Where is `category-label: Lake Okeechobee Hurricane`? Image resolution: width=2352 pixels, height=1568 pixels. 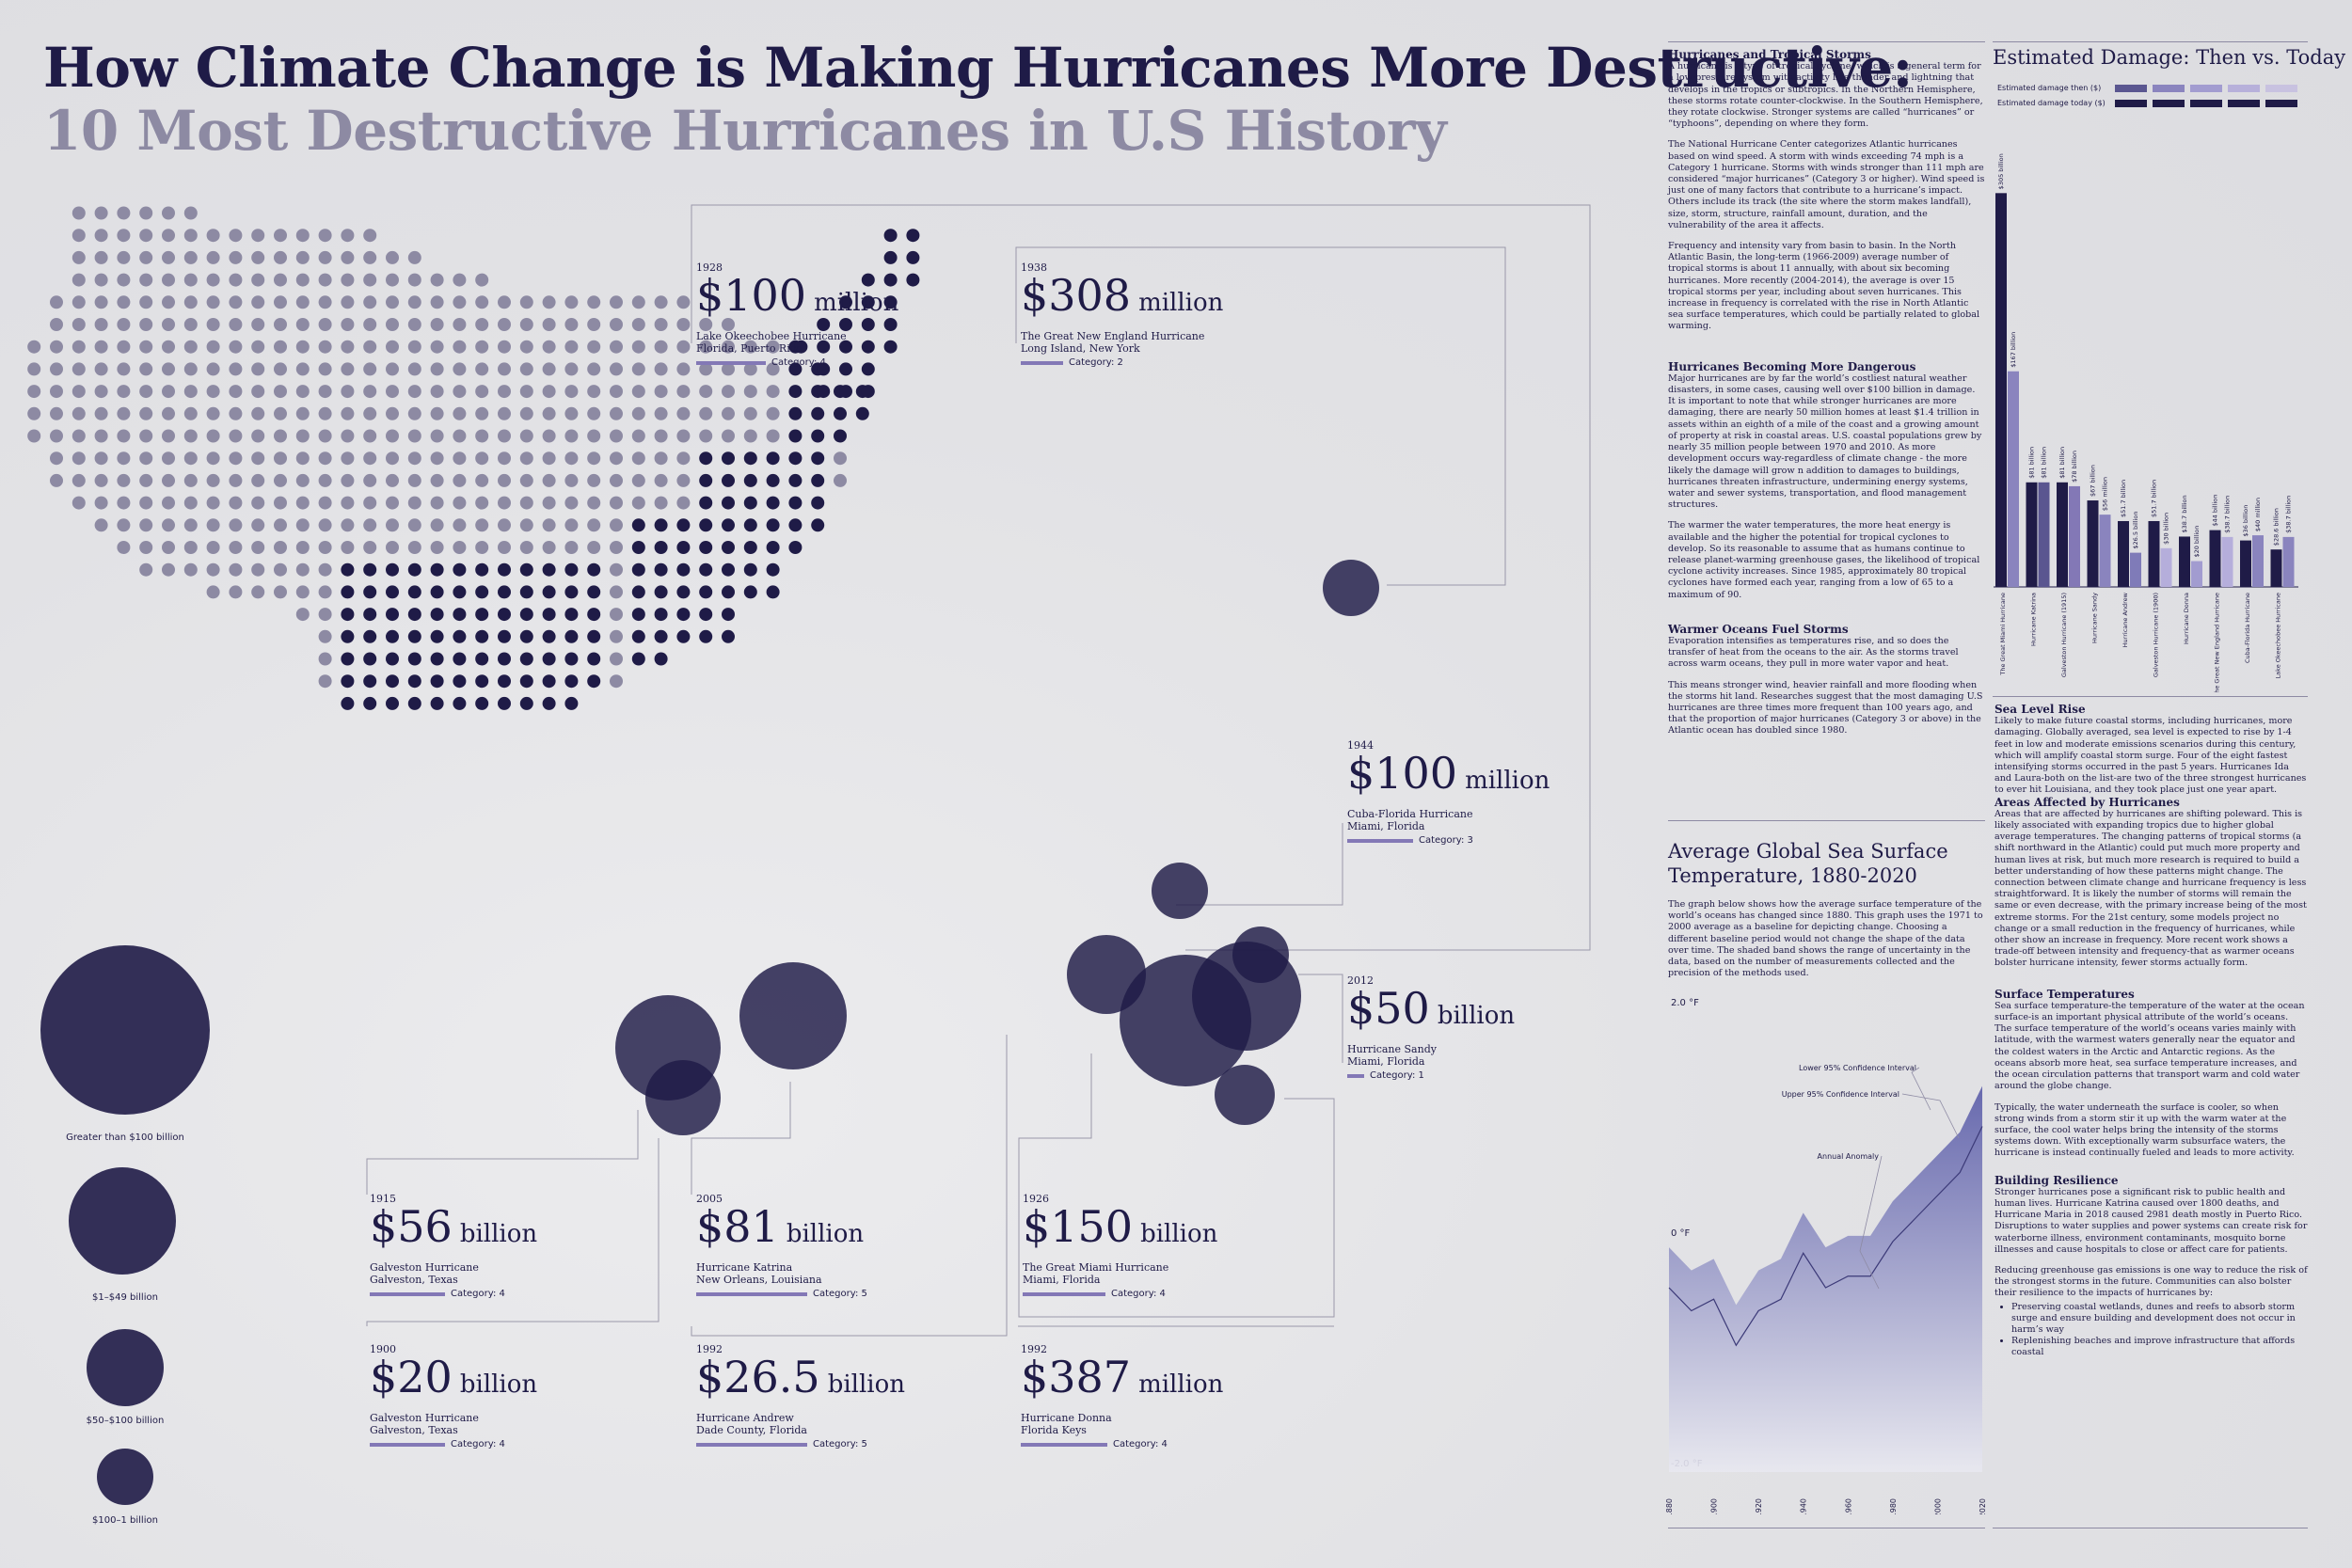
category-label: Lake Okeechobee Hurricane is located at coordinates (2278, 635).